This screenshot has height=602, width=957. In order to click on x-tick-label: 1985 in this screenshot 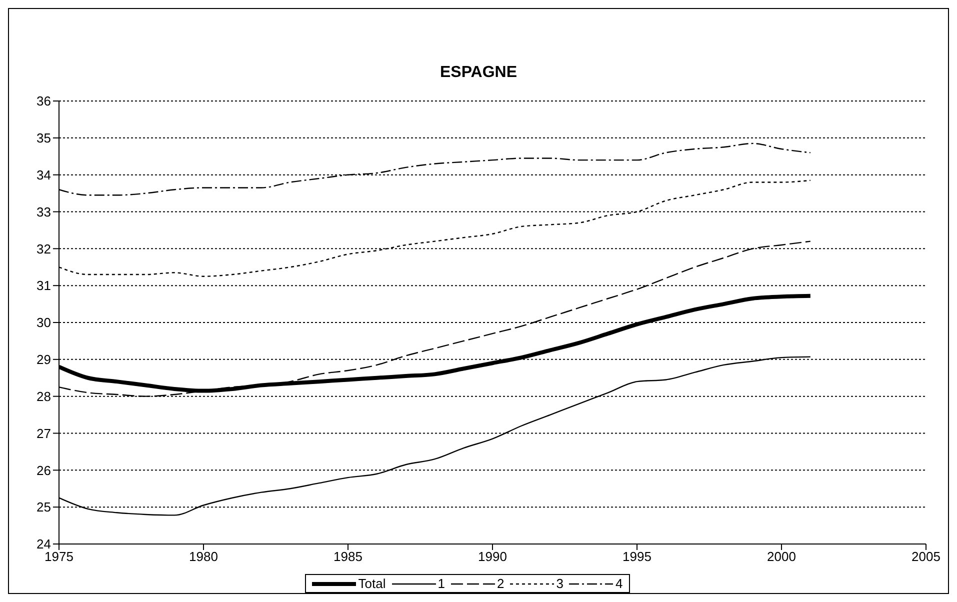, I will do `click(348, 556)`.